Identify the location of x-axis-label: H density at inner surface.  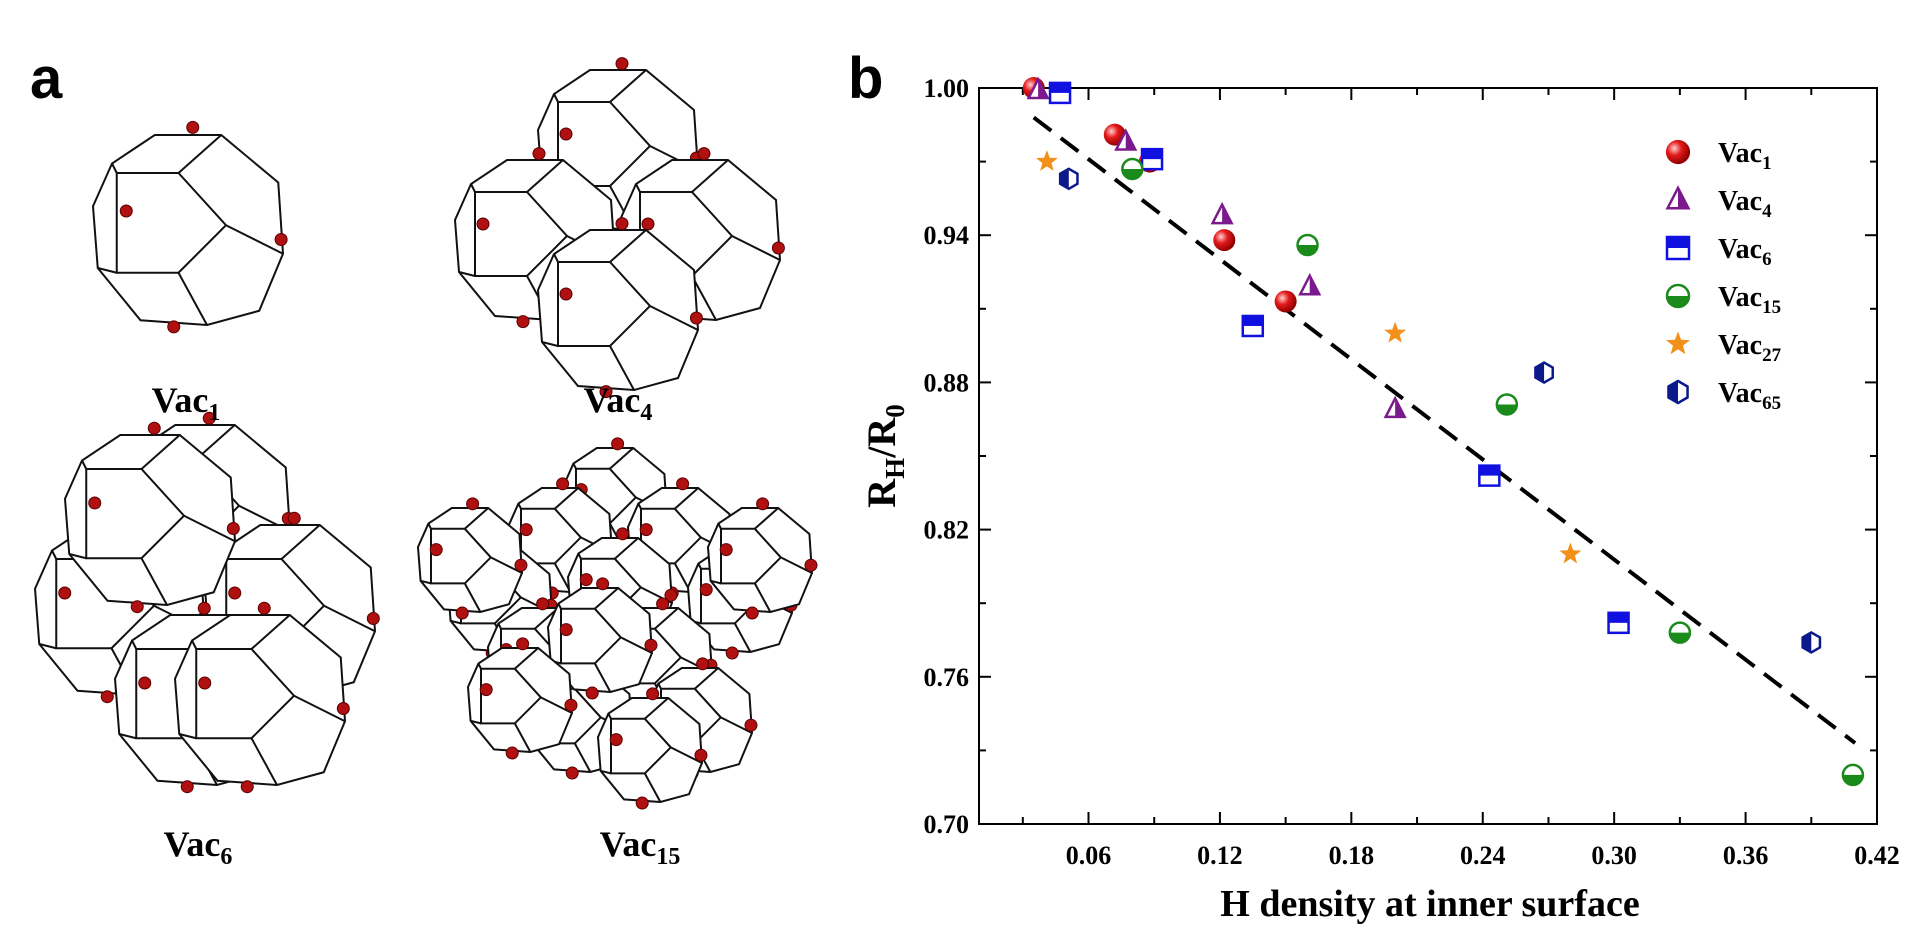
(1429, 904).